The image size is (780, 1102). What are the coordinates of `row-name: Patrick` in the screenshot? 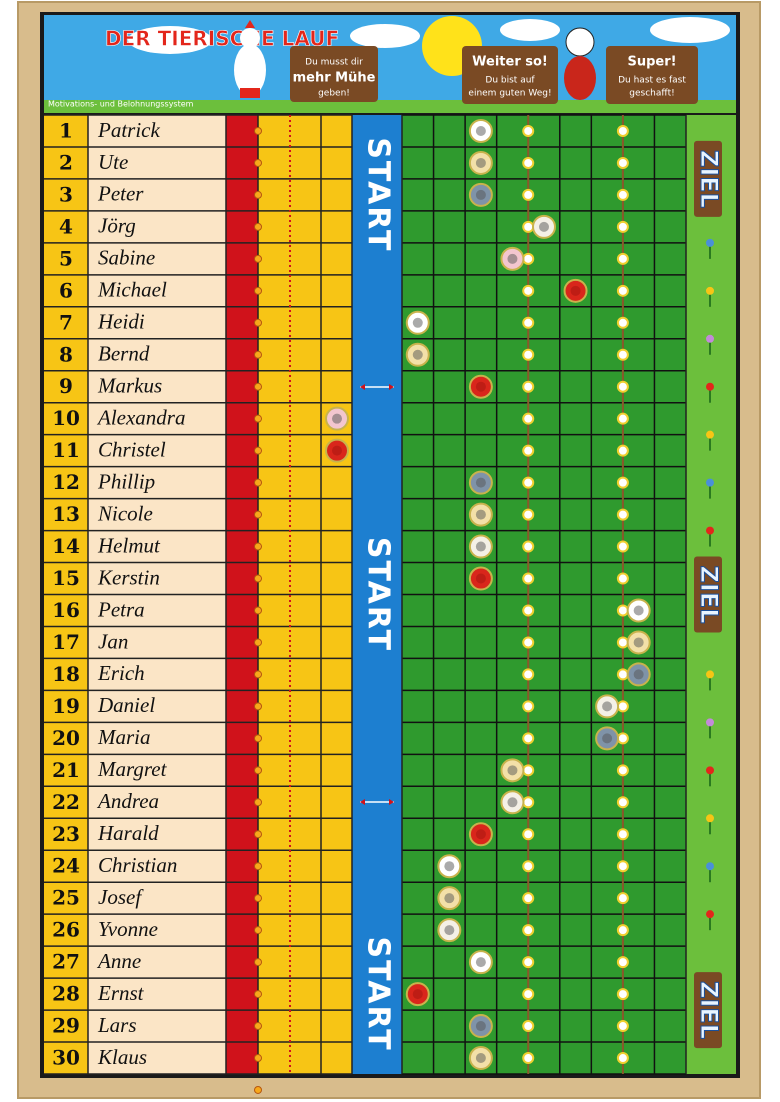 It's located at (128, 130).